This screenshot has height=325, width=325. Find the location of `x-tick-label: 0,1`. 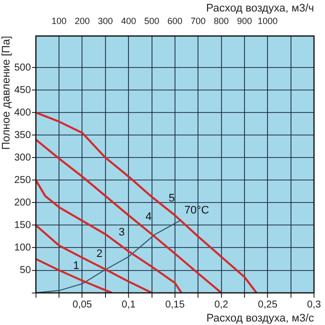

x-tick-label: 0,1 is located at coordinates (129, 305).